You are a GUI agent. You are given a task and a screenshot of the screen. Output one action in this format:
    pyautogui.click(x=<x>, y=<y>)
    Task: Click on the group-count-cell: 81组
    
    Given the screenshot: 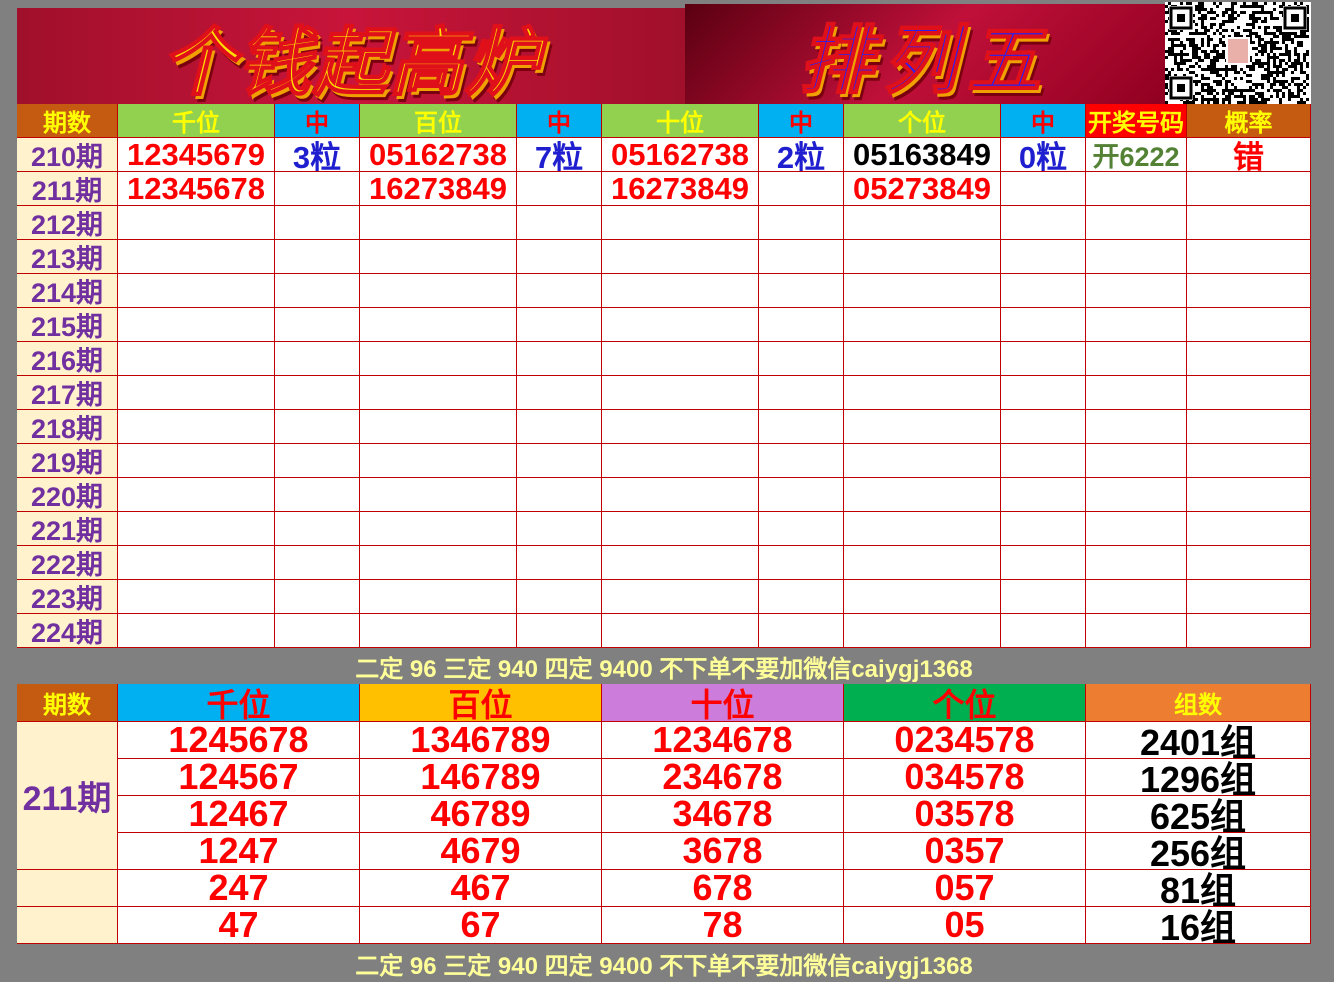 What is the action you would take?
    pyautogui.click(x=1198, y=888)
    